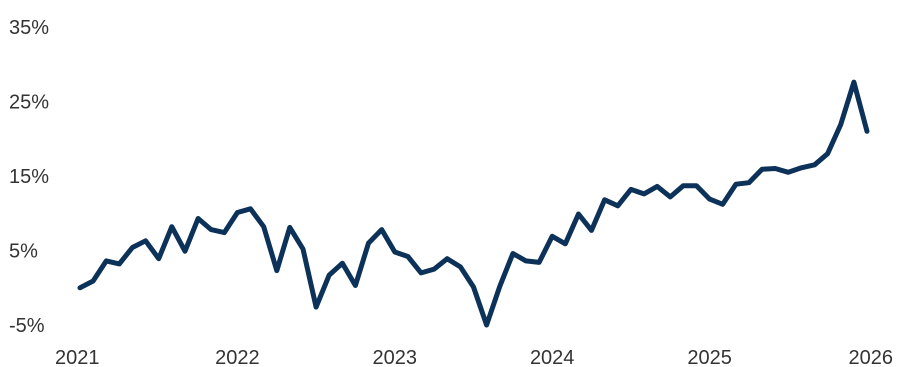 Image resolution: width=897 pixels, height=367 pixels. I want to click on y-tick-label: -5%, so click(27, 326).